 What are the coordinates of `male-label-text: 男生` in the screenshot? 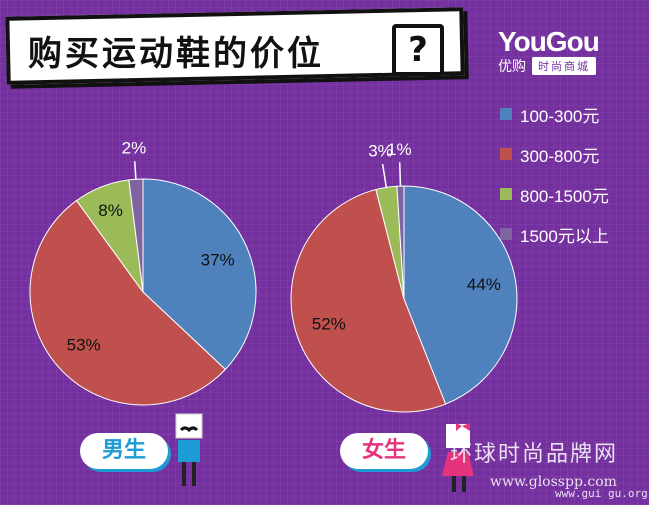 It's located at (123, 450).